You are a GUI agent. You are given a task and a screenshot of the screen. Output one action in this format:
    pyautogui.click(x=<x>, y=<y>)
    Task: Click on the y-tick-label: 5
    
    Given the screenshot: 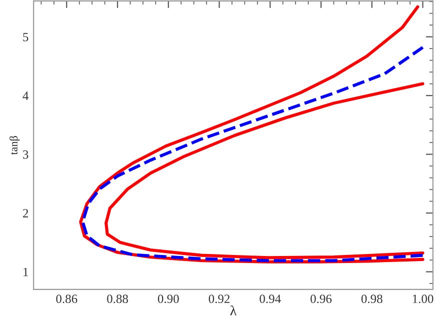 What is the action you would take?
    pyautogui.click(x=25, y=37)
    